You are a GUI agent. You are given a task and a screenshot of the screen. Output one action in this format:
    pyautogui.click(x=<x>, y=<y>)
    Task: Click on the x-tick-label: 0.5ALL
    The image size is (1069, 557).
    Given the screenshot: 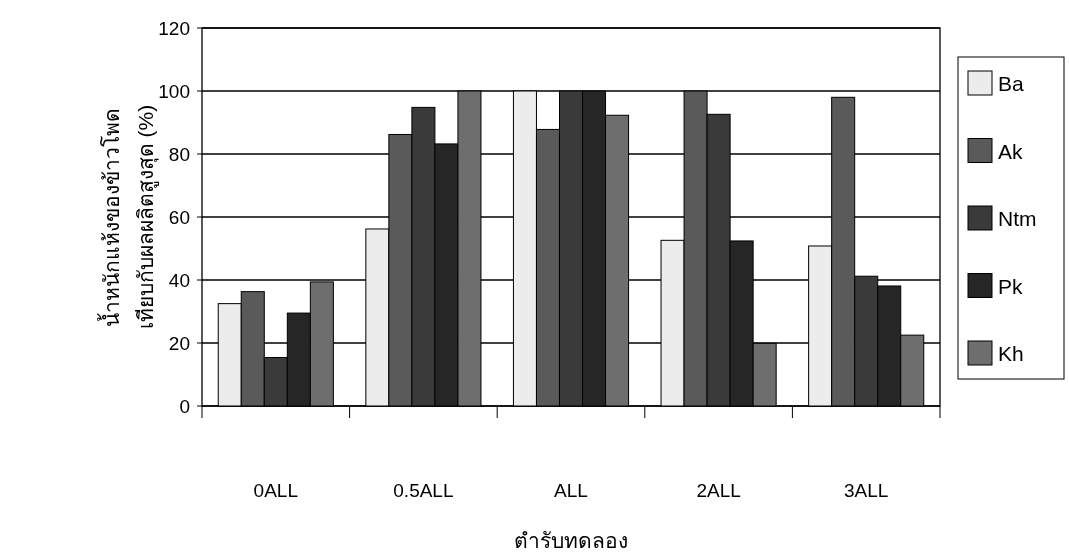 What is the action you would take?
    pyautogui.click(x=423, y=490)
    